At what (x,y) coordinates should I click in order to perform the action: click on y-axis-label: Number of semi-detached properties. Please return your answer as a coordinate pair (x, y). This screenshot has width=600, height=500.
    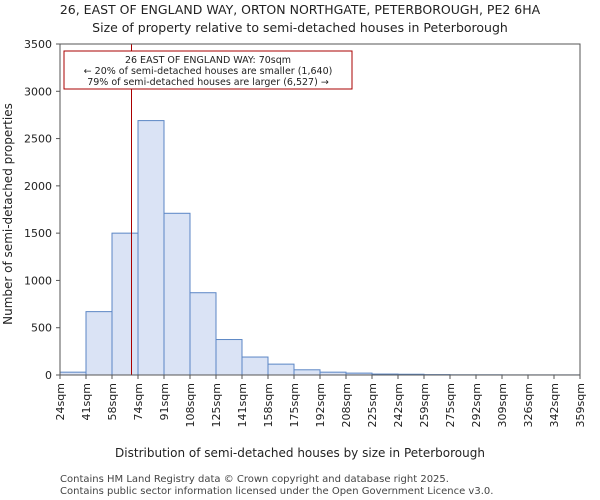
    Looking at the image, I should click on (8, 214).